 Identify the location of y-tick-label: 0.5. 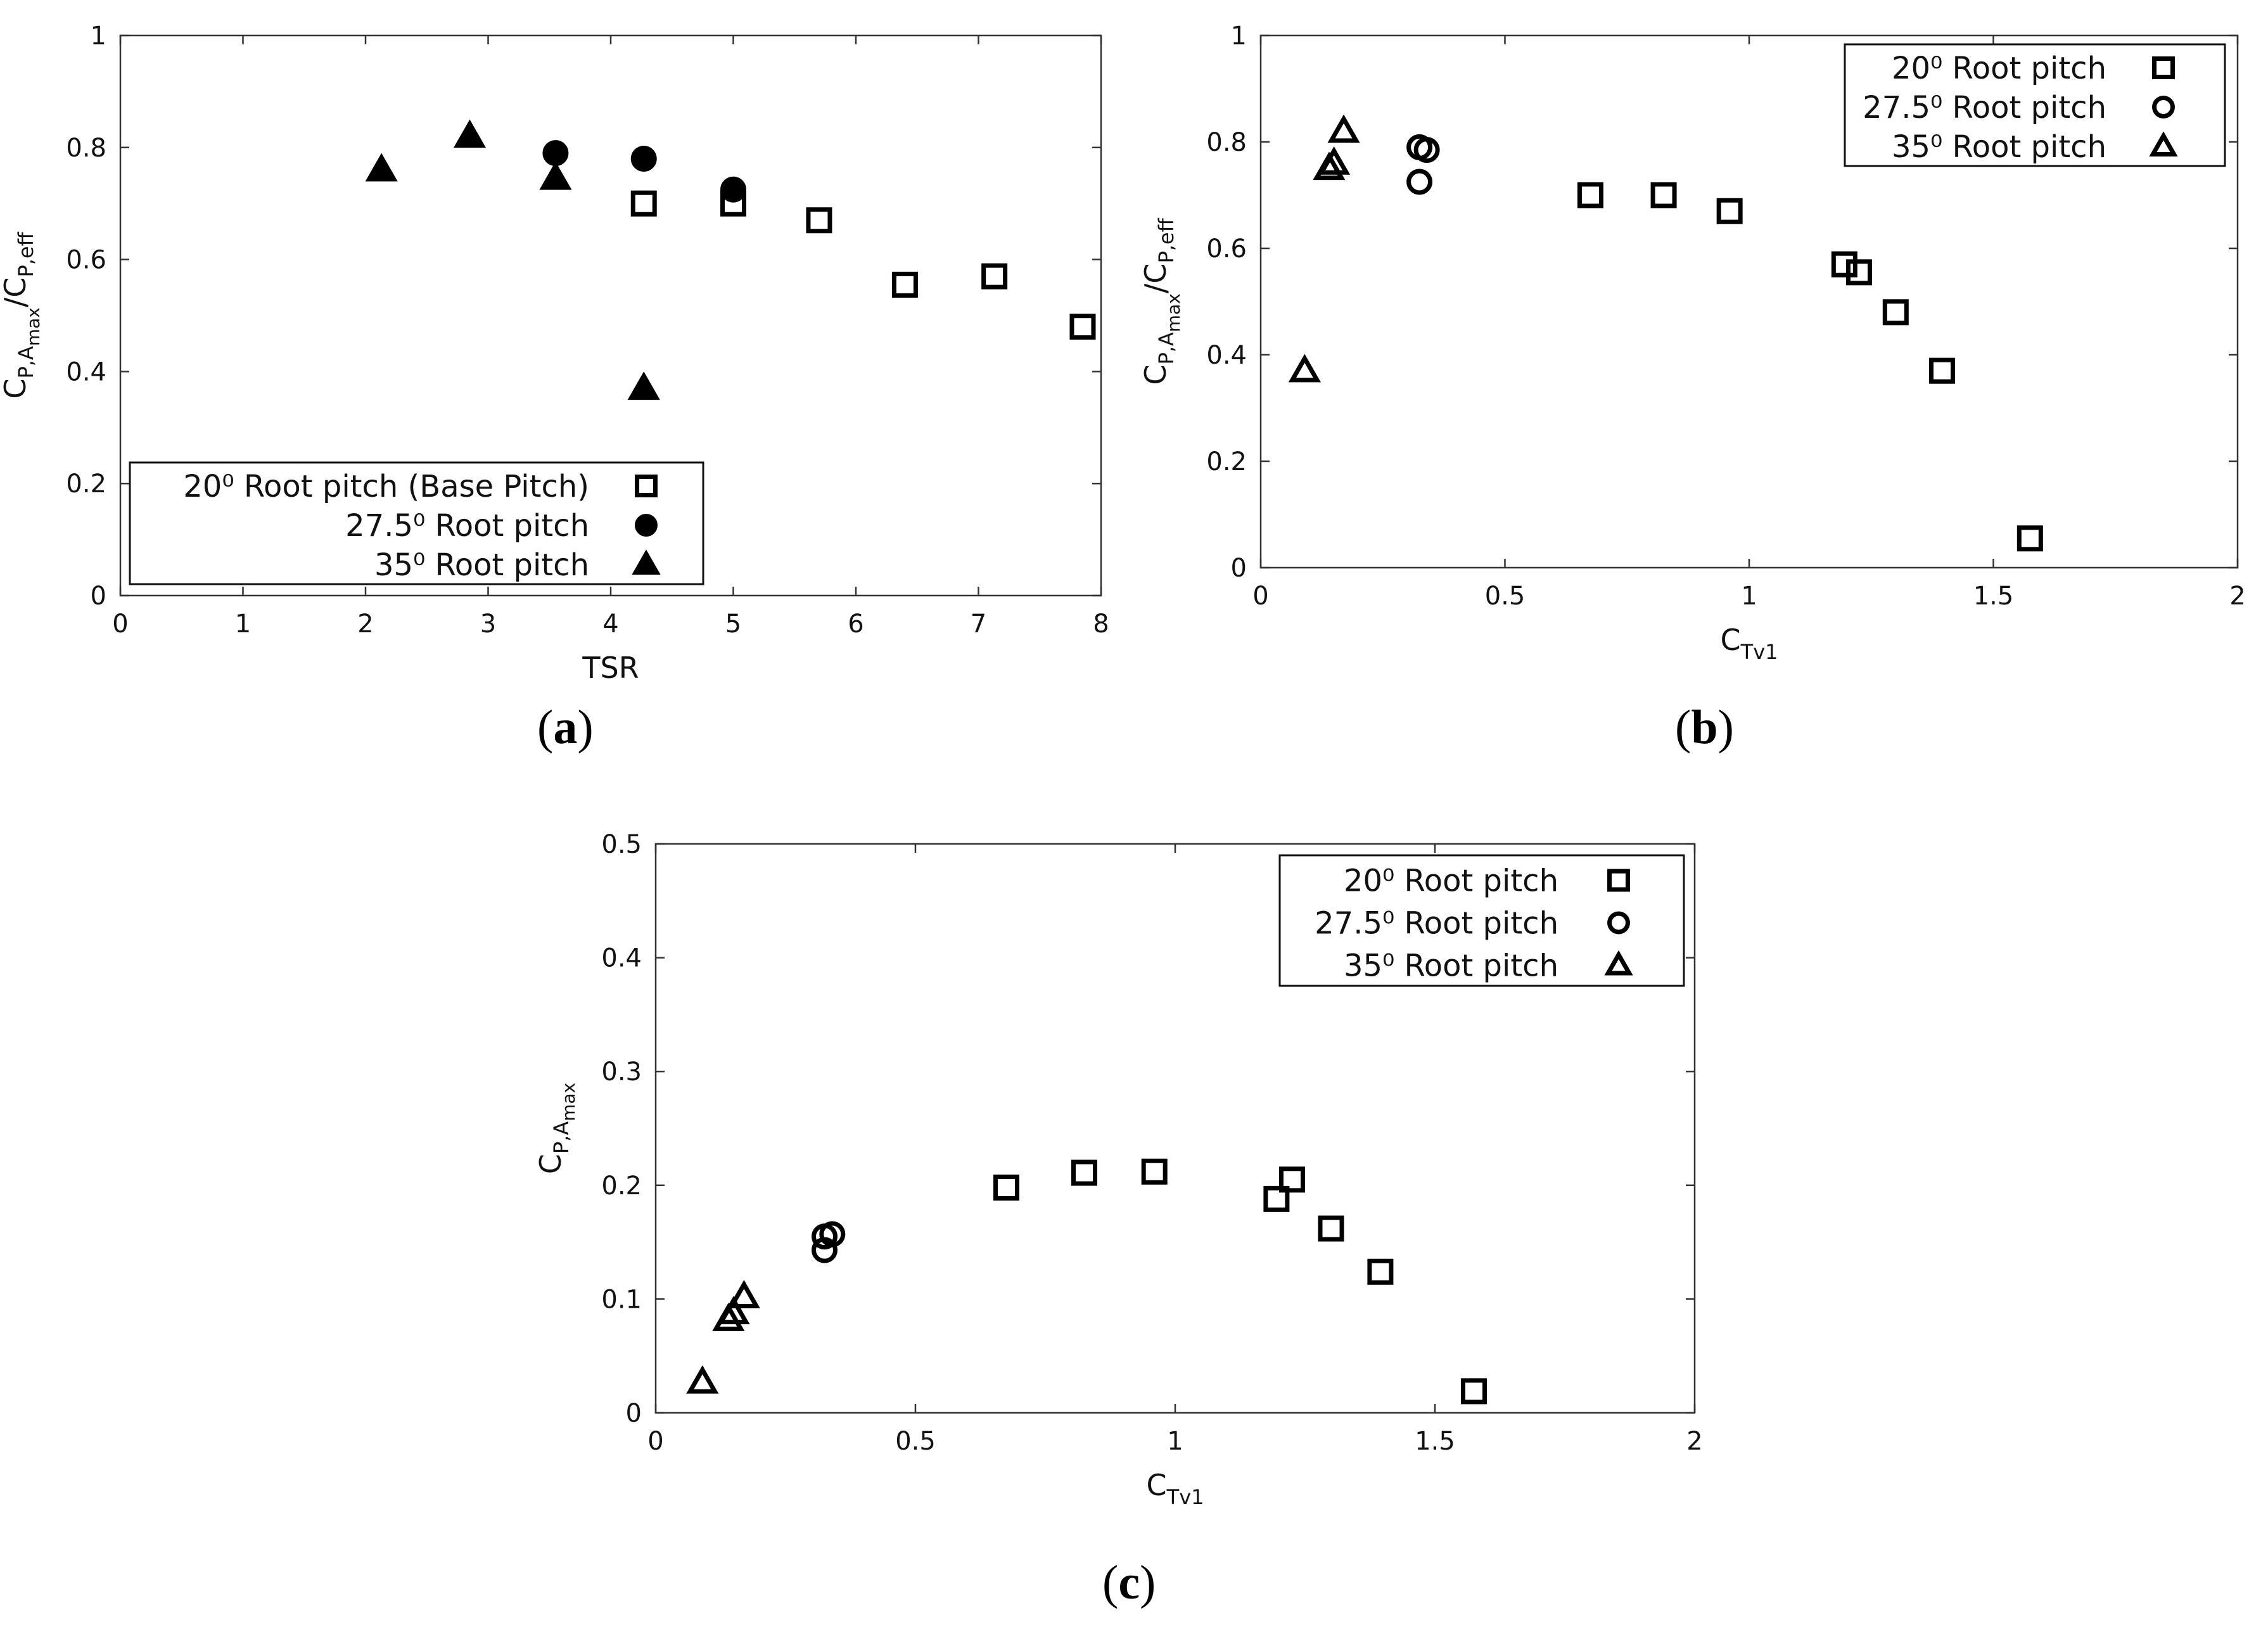
(621, 844).